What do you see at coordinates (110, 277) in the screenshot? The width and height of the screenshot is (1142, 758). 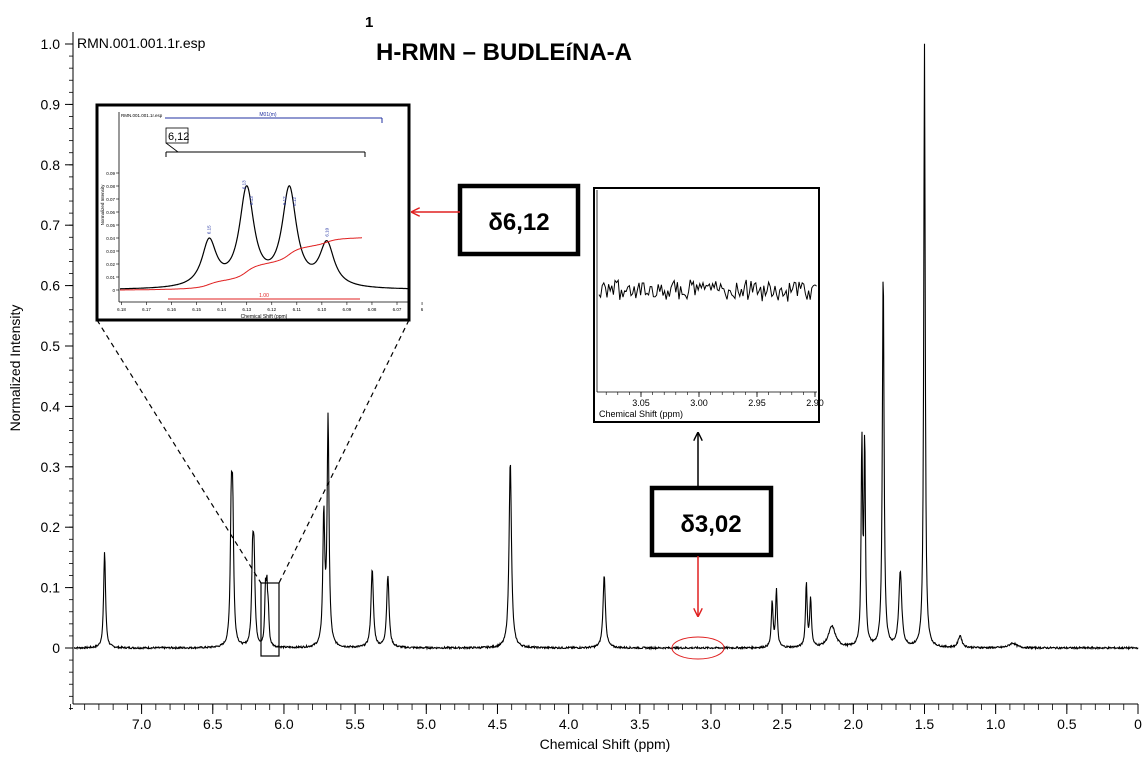 I see `inset-6-12-y-tick-label: 0.01` at bounding box center [110, 277].